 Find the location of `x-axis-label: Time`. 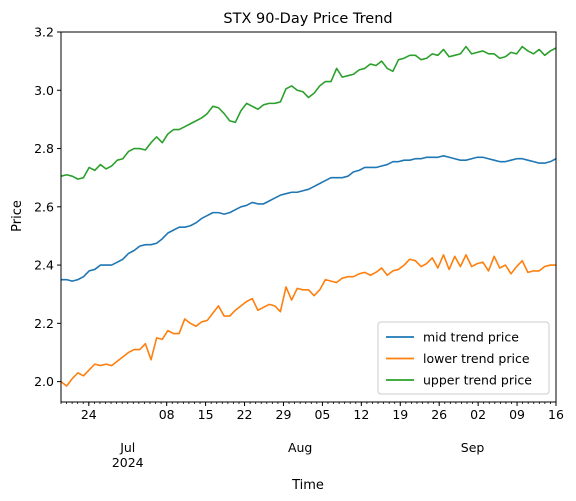

x-axis-label: Time is located at coordinates (307, 485).